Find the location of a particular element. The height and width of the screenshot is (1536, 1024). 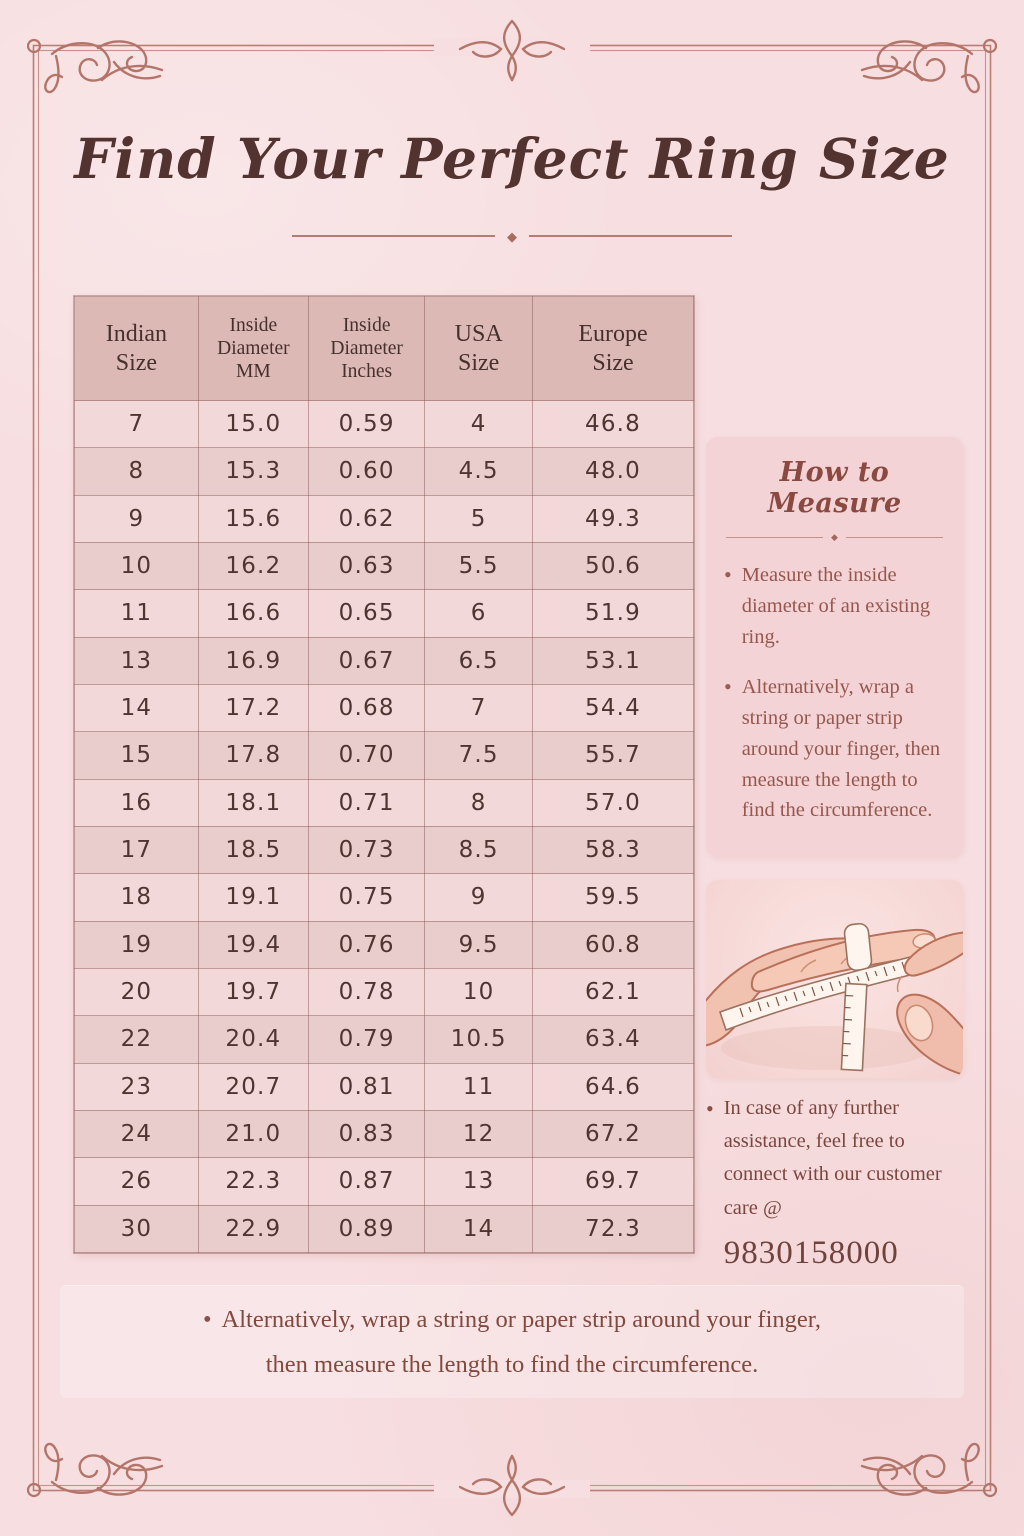

table-cell: 59.5 is located at coordinates (613, 897).